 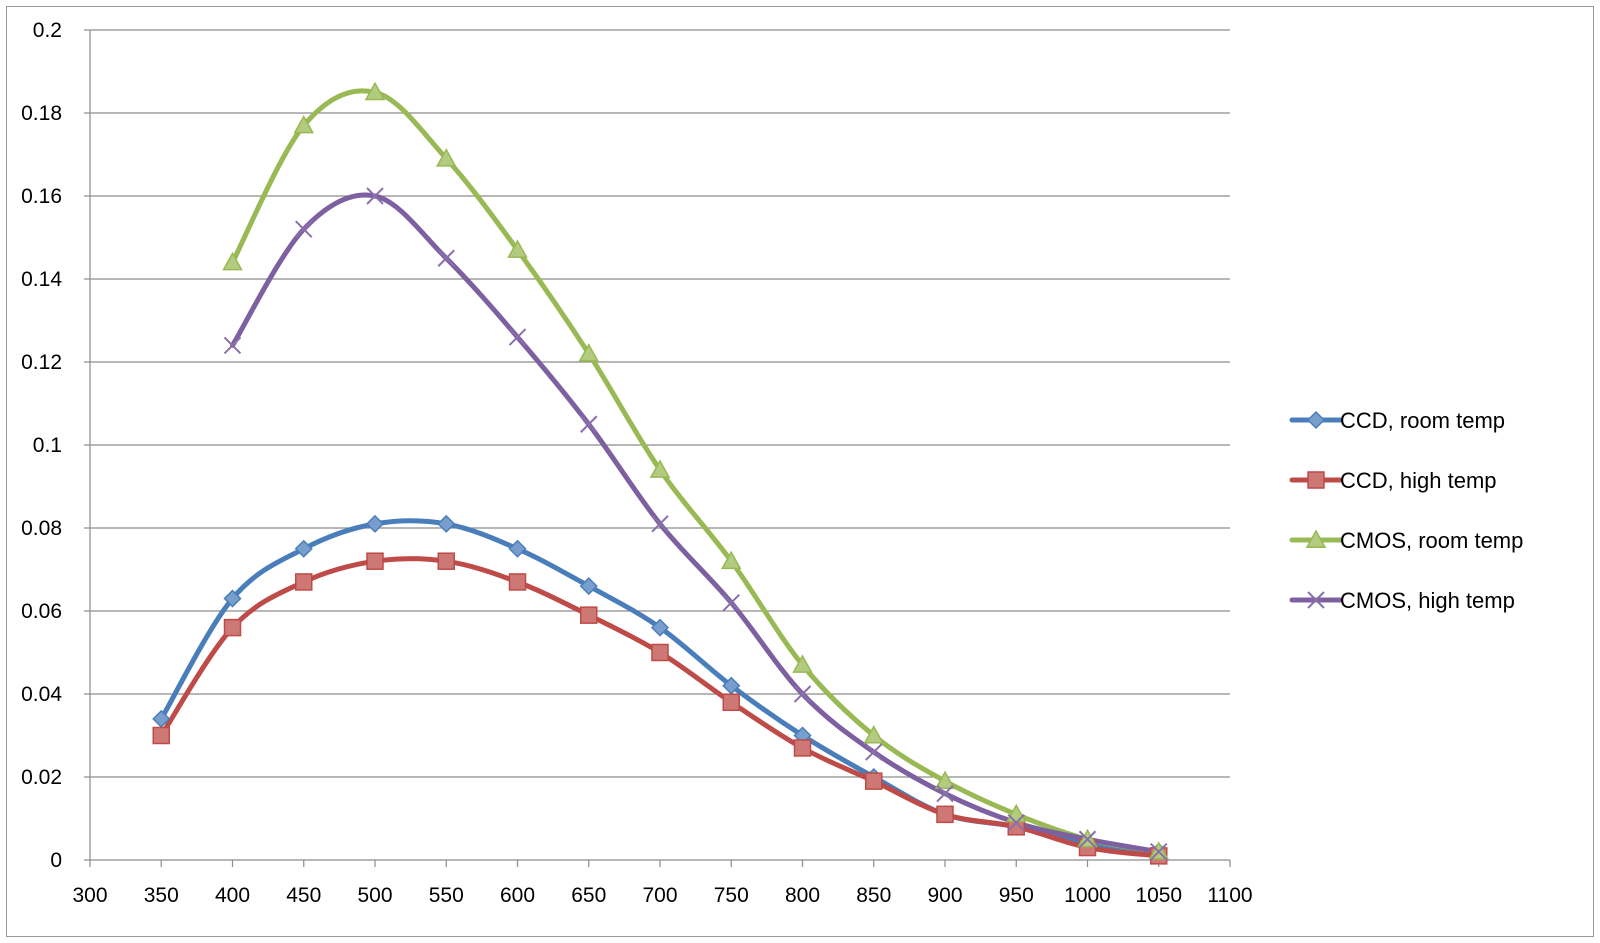 I want to click on x-tick-label: 650, so click(x=588, y=895).